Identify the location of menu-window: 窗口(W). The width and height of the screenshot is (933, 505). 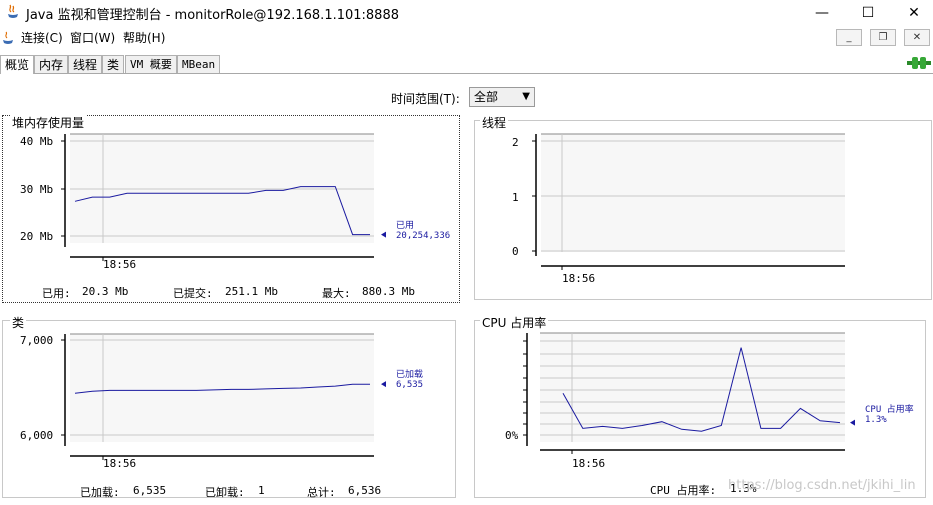
(93, 38).